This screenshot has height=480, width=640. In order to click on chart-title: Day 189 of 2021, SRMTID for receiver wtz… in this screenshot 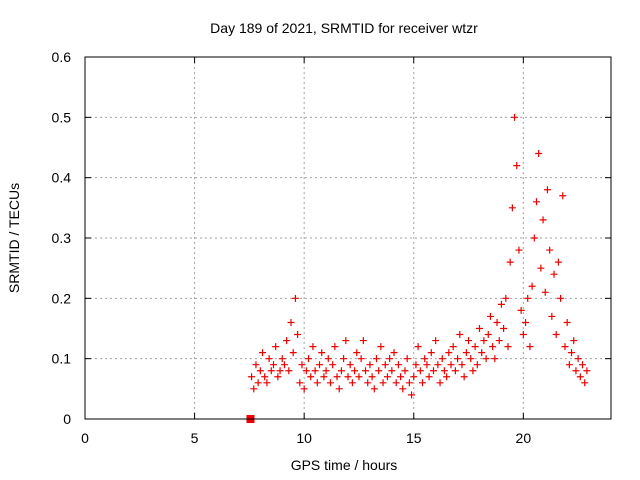, I will do `click(344, 28)`.